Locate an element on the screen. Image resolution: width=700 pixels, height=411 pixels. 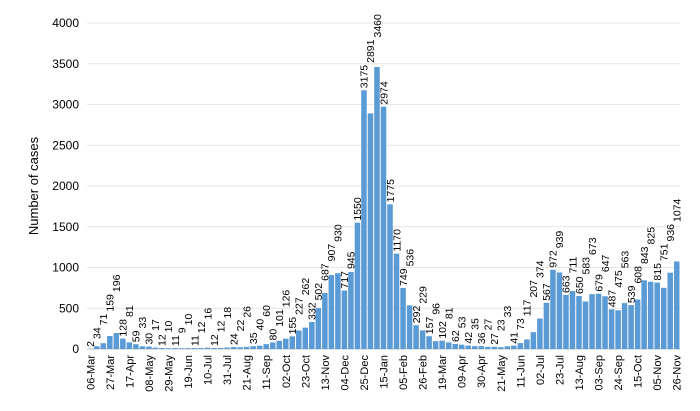
data-label: 292 is located at coordinates (417, 315).